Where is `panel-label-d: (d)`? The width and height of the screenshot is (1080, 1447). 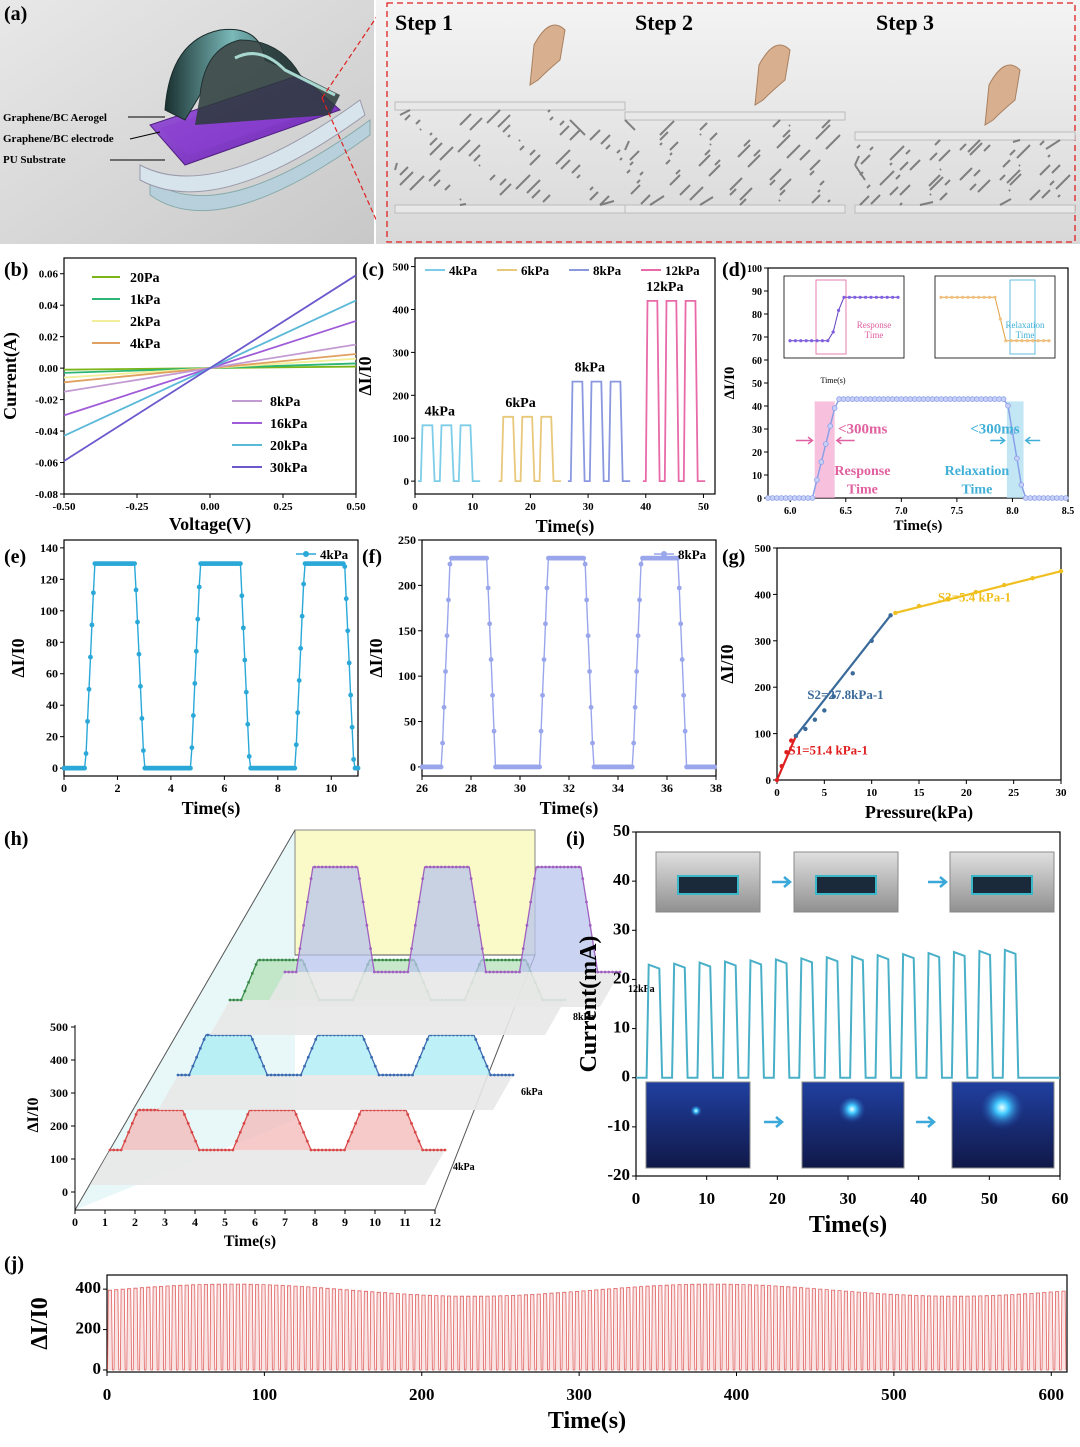 panel-label-d: (d) is located at coordinates (734, 270).